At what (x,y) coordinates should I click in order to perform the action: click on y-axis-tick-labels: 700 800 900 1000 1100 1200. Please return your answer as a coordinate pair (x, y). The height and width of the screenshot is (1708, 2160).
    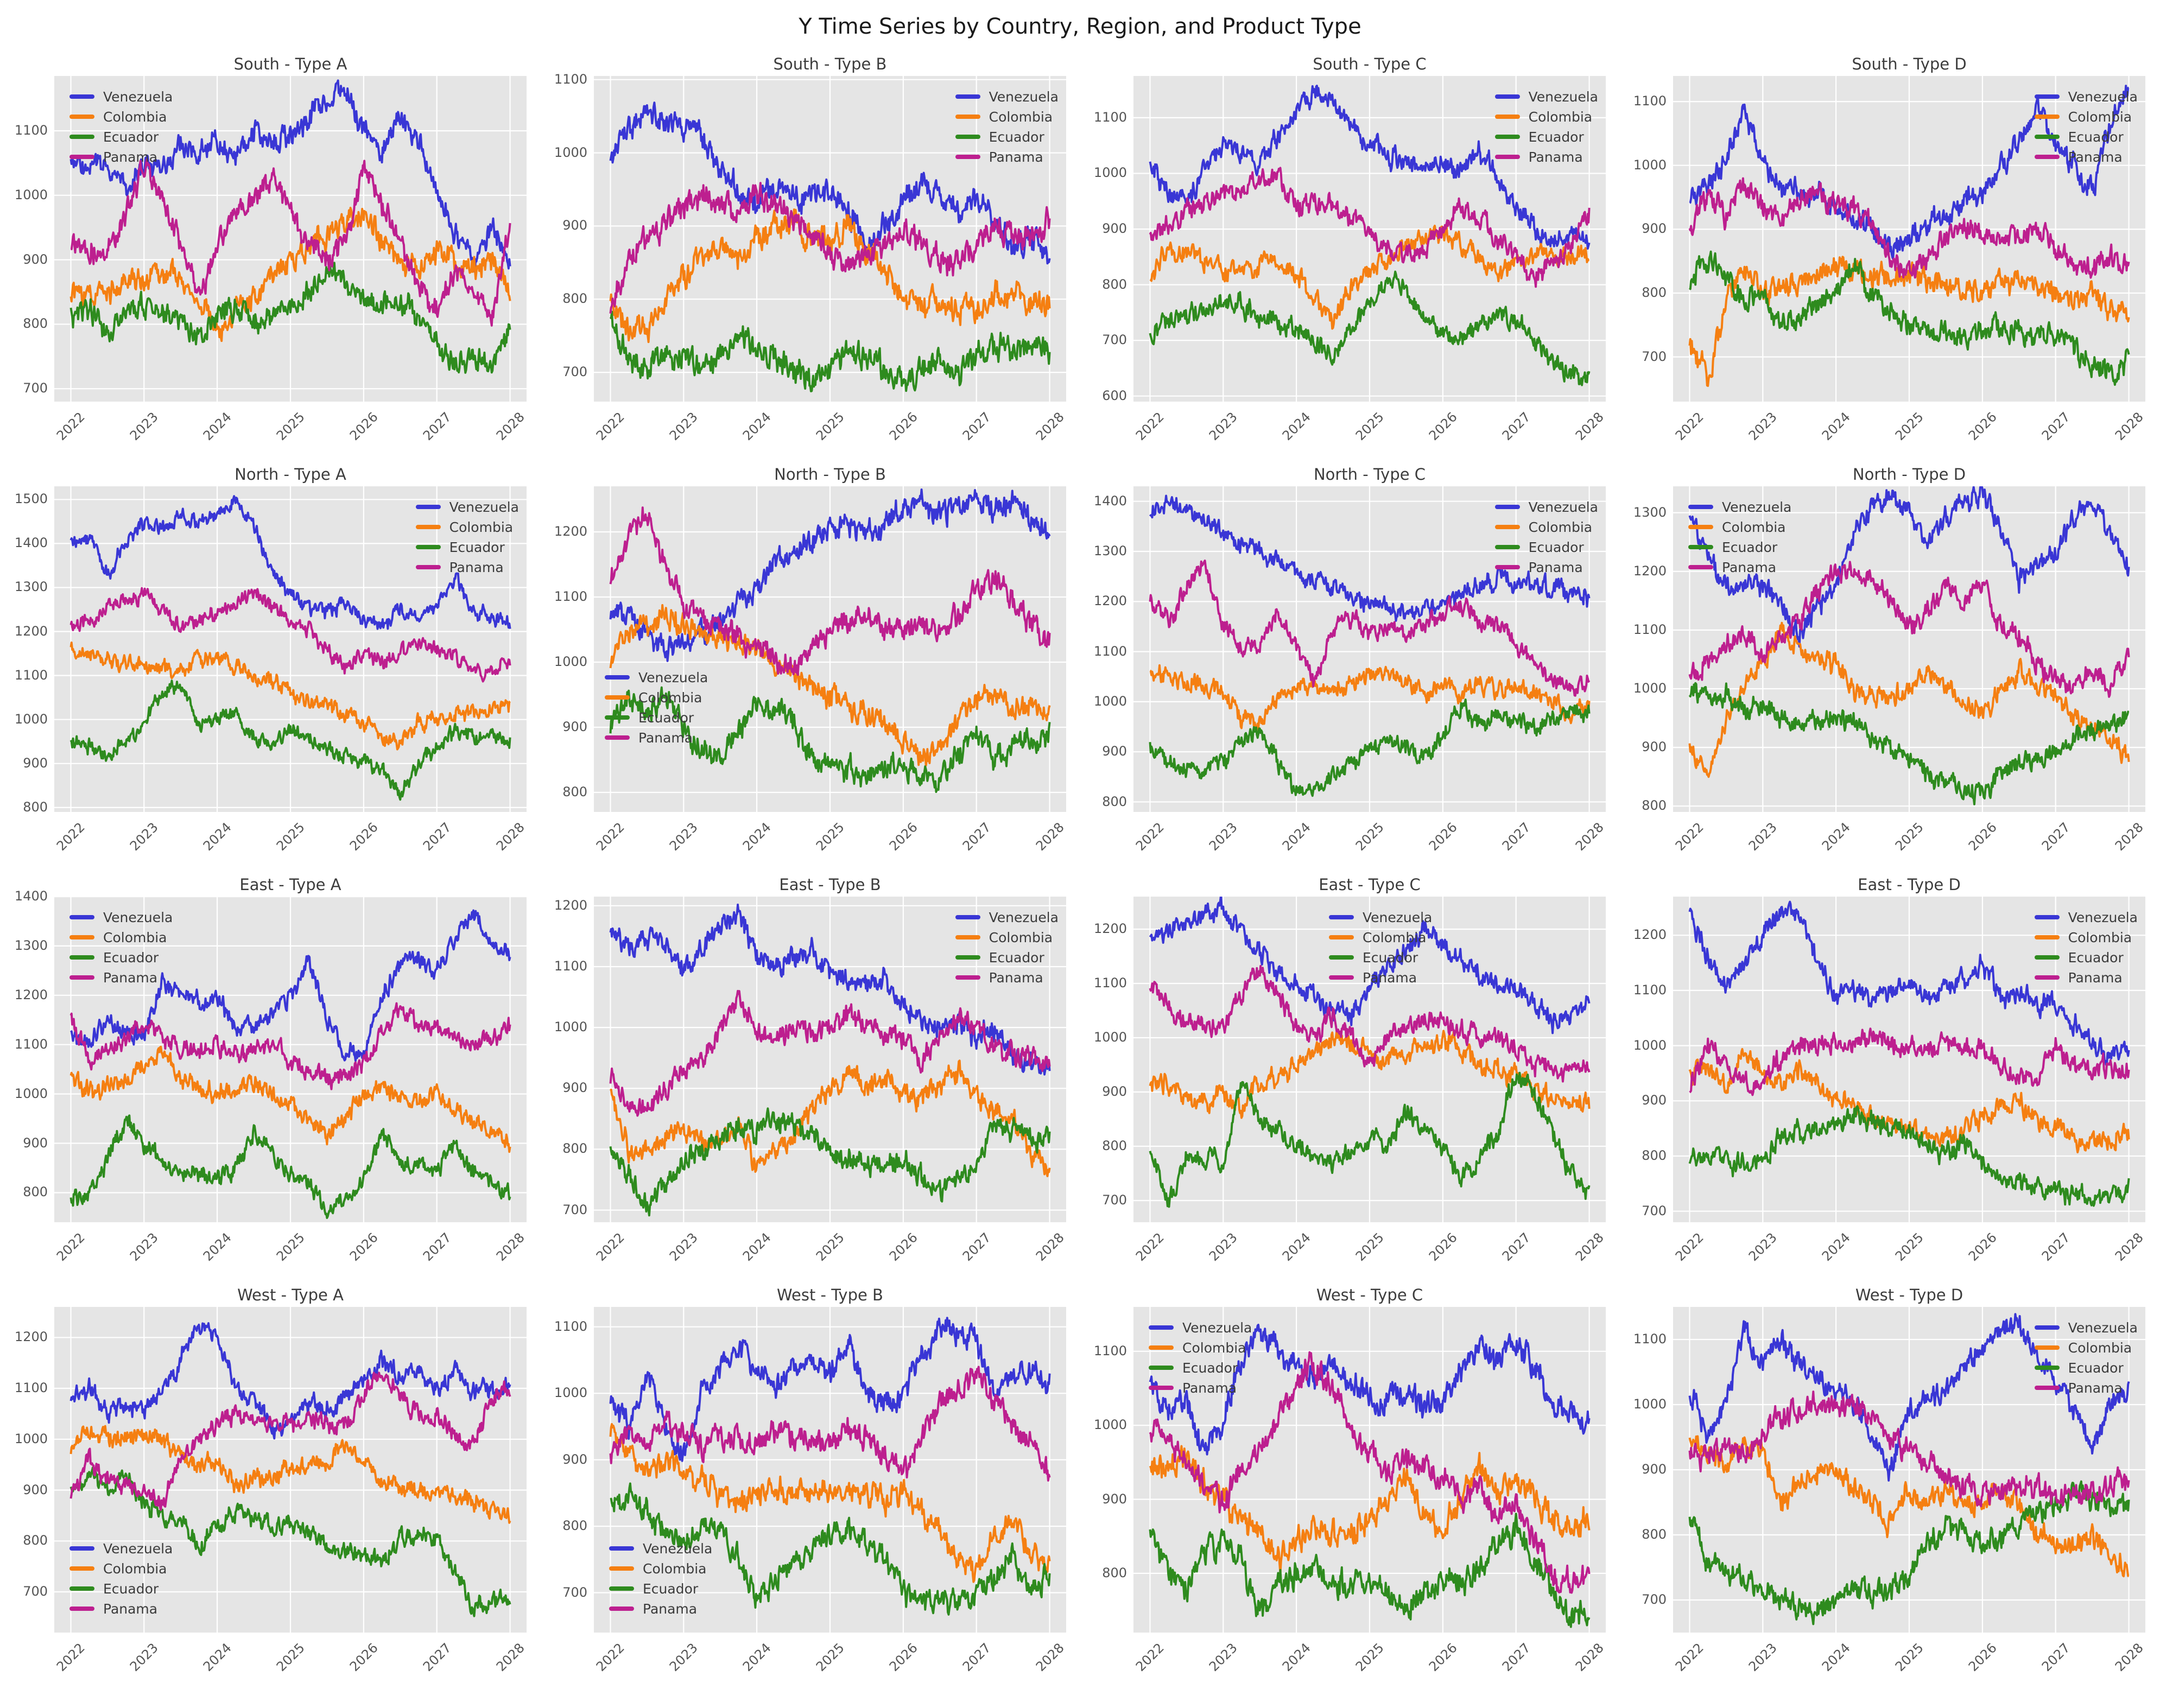
    Looking at the image, I should click on (28, 1470).